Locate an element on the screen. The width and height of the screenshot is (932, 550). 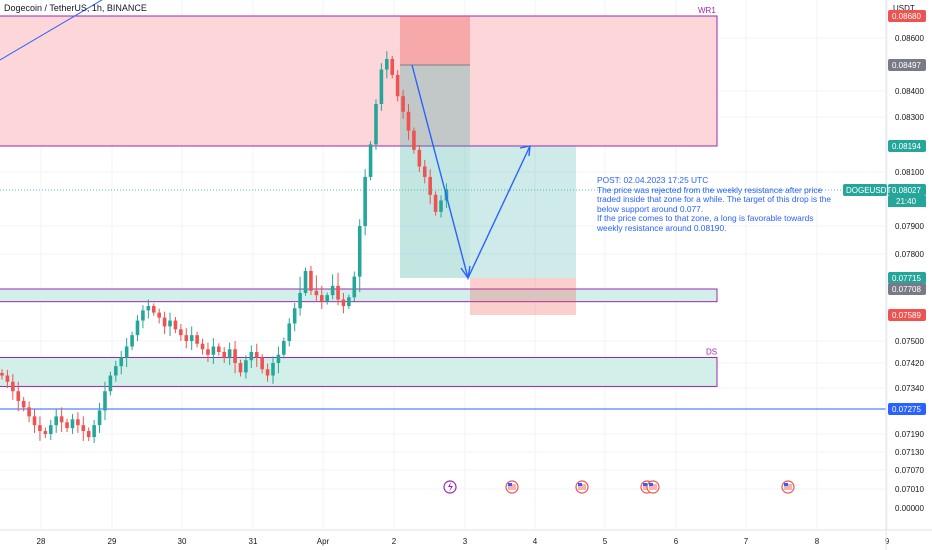
time-tick-label: 8 is located at coordinates (817, 541).